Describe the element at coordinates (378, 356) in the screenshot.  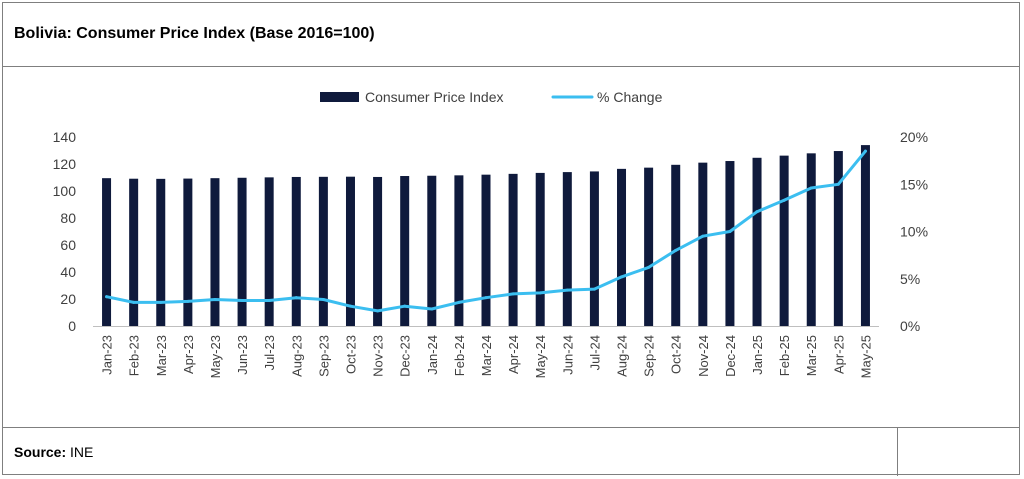
I see `x-tick-label: Nov-23` at that location.